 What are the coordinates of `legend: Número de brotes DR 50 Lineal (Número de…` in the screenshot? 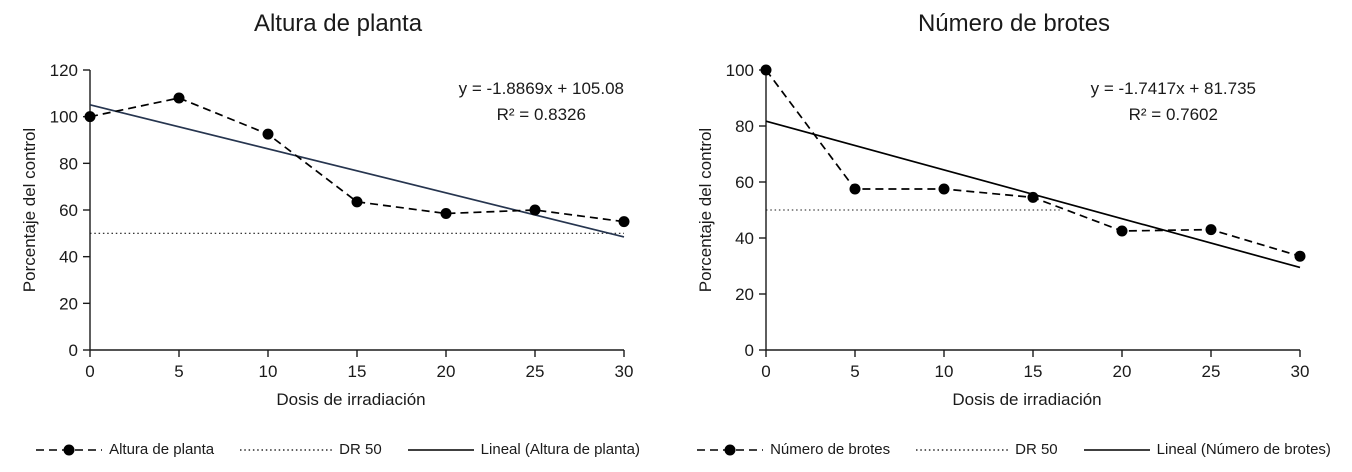 It's located at (1014, 449).